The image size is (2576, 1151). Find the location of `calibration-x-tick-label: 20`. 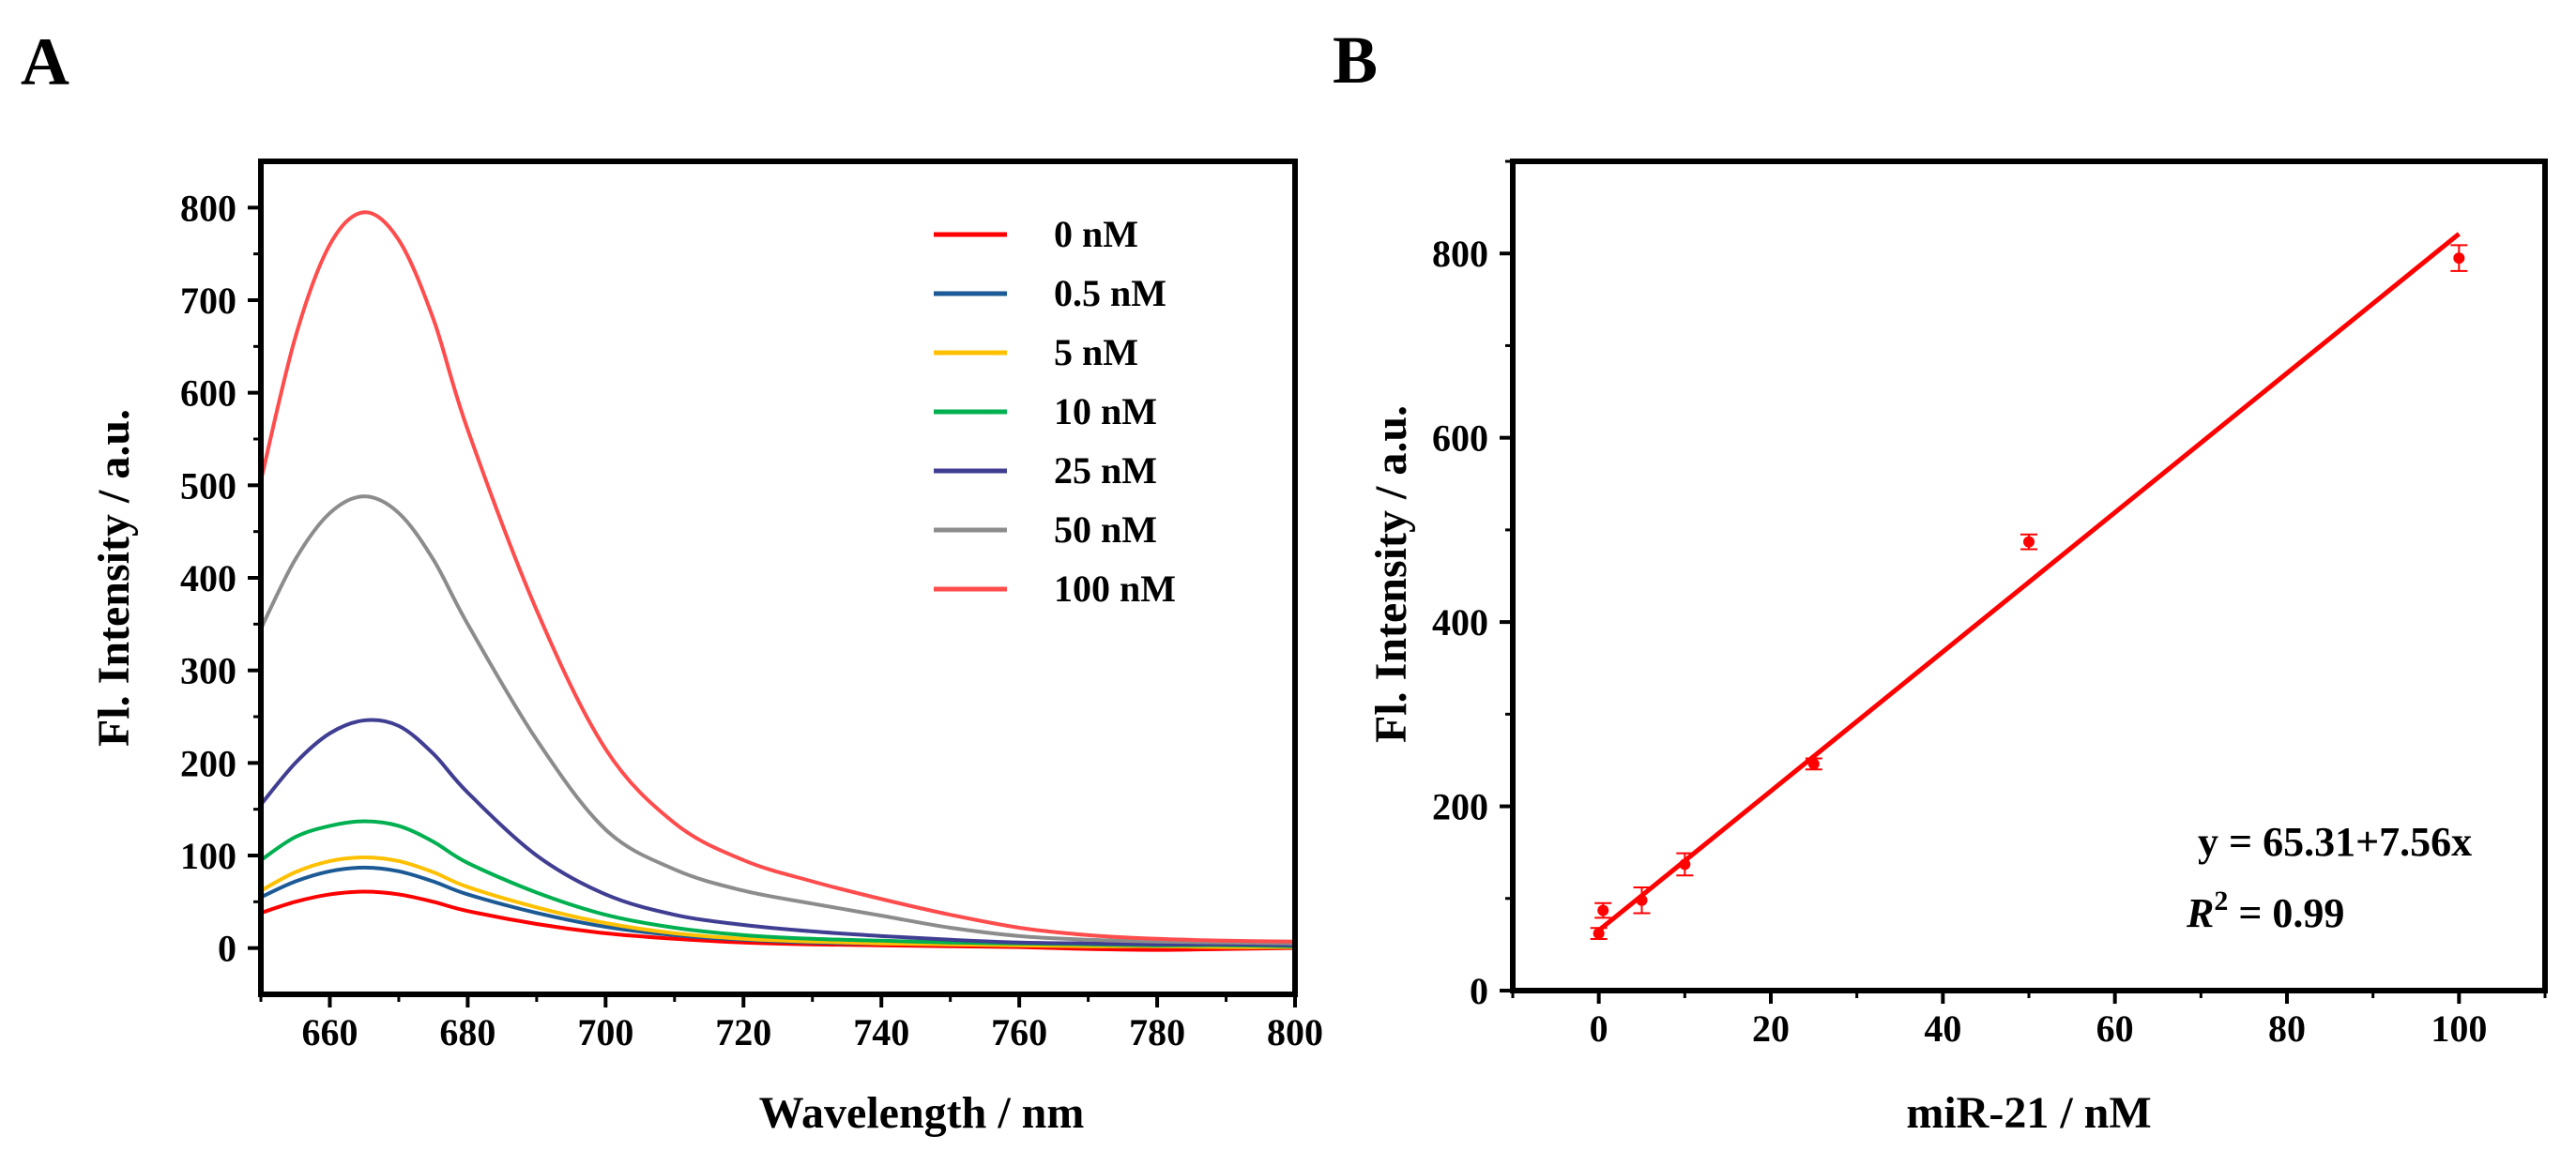

calibration-x-tick-label: 20 is located at coordinates (1771, 1028).